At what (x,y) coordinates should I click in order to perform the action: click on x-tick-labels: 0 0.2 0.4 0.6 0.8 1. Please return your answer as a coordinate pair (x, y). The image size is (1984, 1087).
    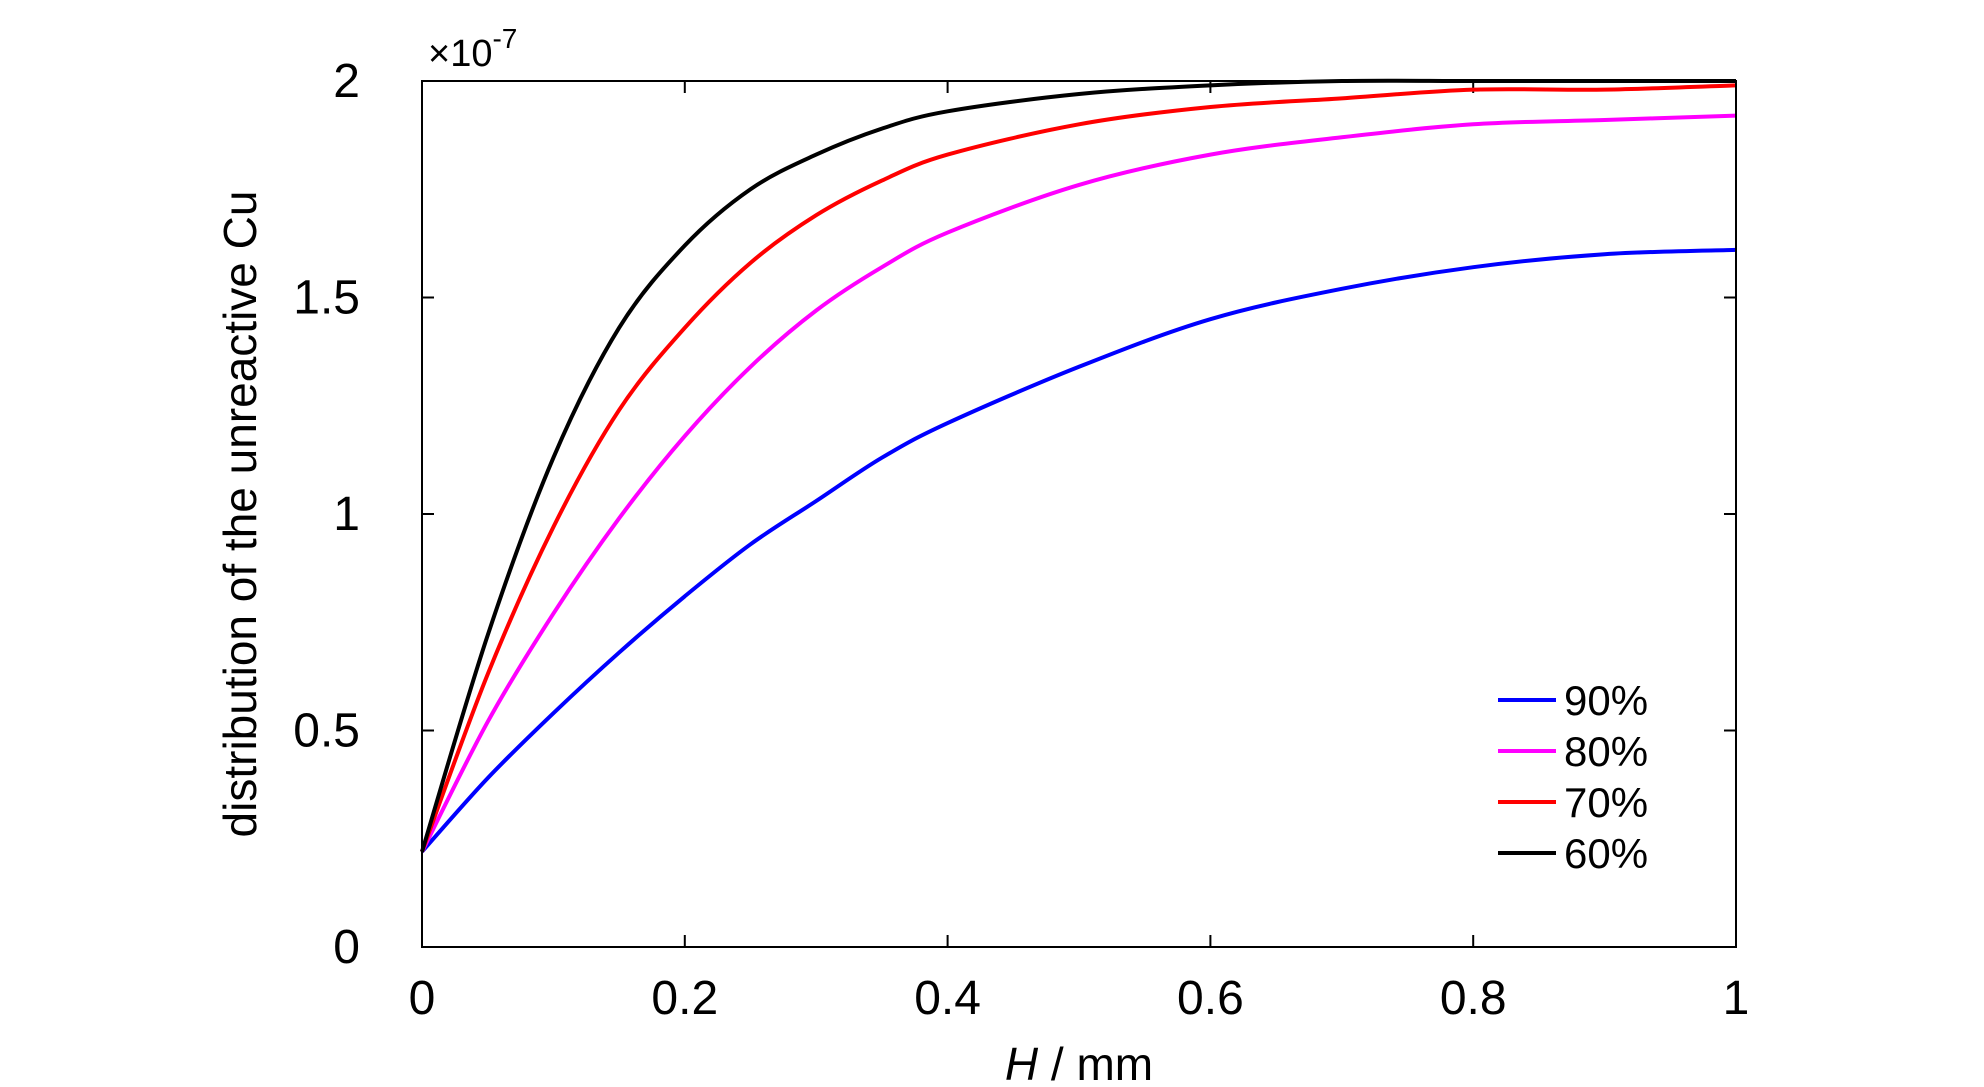
    Looking at the image, I should click on (1079, 998).